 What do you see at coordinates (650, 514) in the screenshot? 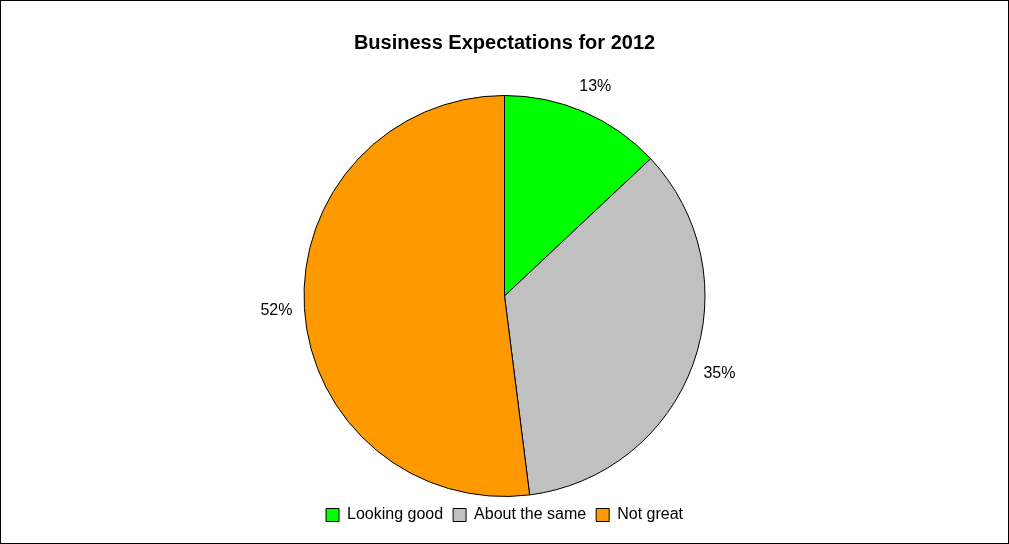
I see `legend-label: Not great` at bounding box center [650, 514].